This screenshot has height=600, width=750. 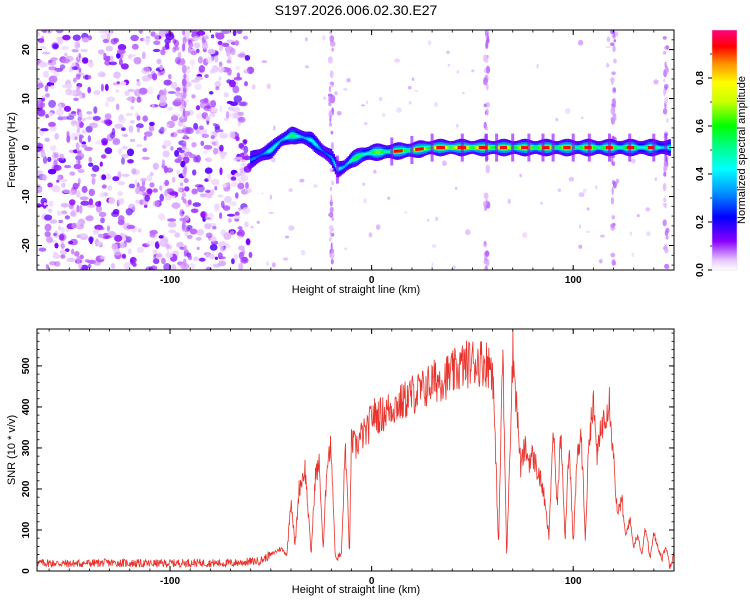 What do you see at coordinates (170, 581) in the screenshot?
I see `x-tick-label: -100` at bounding box center [170, 581].